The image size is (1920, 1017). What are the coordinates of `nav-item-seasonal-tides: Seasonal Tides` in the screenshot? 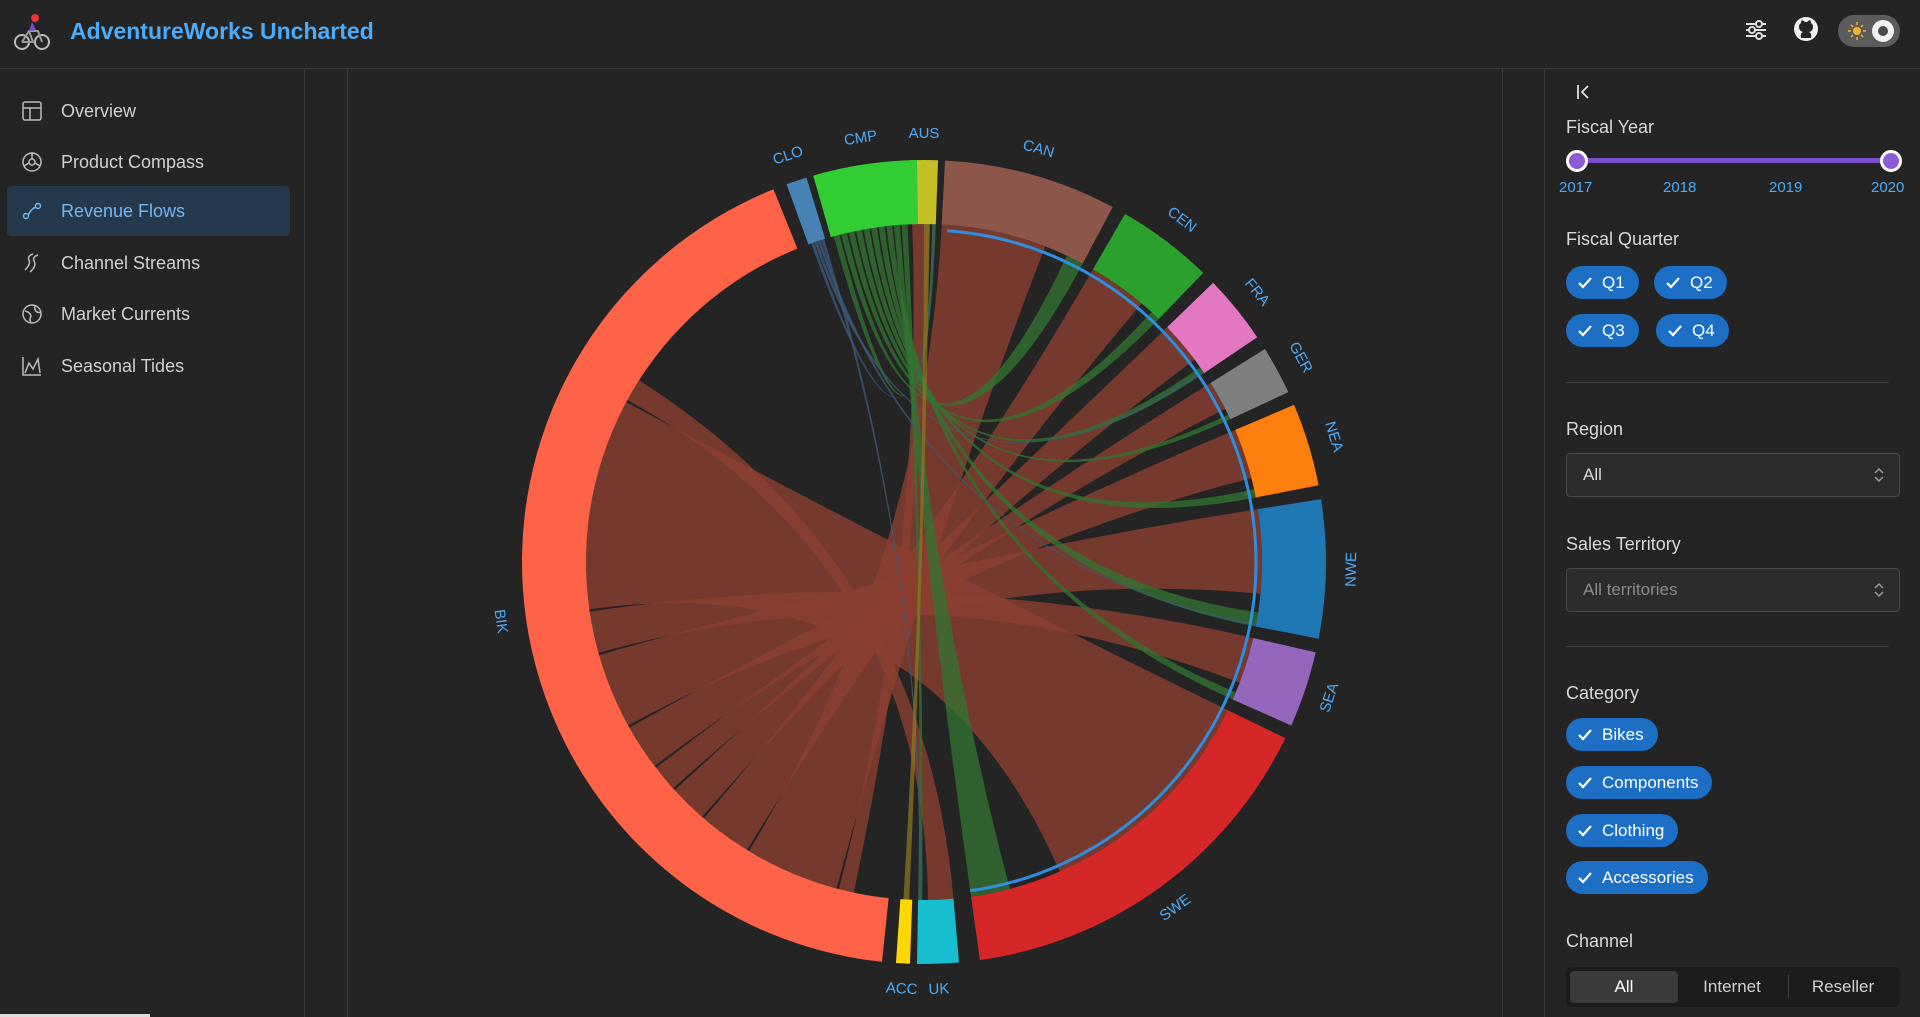 It's located at (148, 366).